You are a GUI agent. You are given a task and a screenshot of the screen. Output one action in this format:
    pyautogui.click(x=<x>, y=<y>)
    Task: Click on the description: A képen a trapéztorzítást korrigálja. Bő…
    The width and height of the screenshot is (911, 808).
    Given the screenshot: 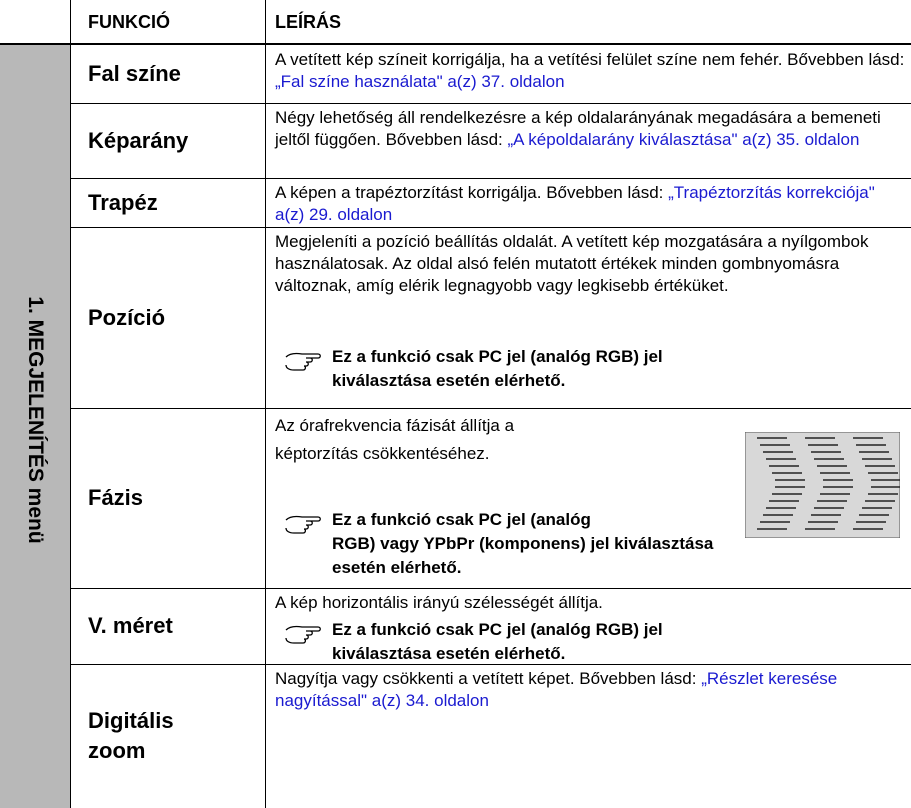 What is the action you would take?
    pyautogui.click(x=590, y=204)
    